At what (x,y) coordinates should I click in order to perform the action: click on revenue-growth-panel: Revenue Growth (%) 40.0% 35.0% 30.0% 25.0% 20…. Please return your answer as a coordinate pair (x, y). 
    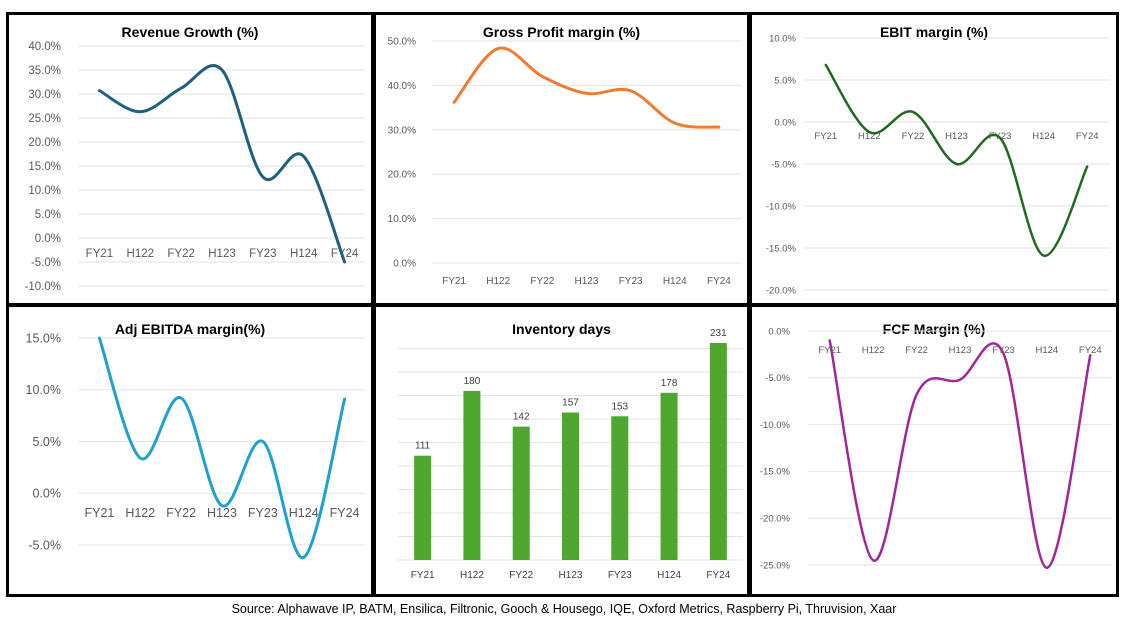
    Looking at the image, I should click on (190, 159).